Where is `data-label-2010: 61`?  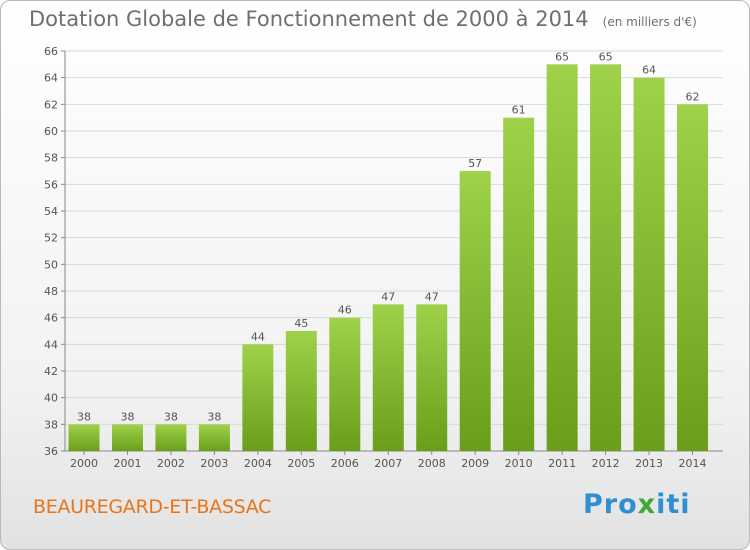
data-label-2010: 61 is located at coordinates (519, 110).